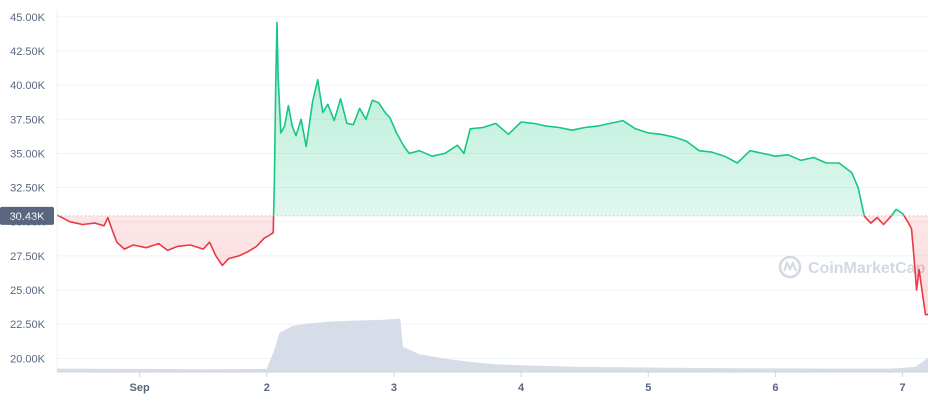 This screenshot has width=929, height=405. Describe the element at coordinates (28, 86) in the screenshot. I see `y-tick-label: 40.00K` at that location.